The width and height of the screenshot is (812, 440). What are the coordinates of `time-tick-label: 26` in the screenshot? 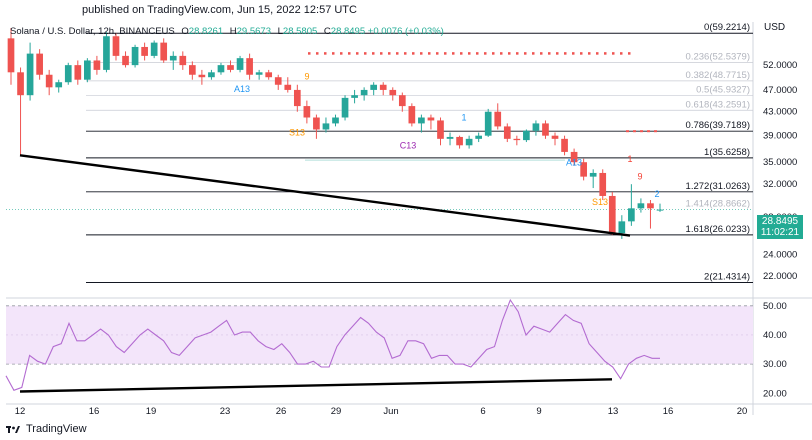 It's located at (281, 411).